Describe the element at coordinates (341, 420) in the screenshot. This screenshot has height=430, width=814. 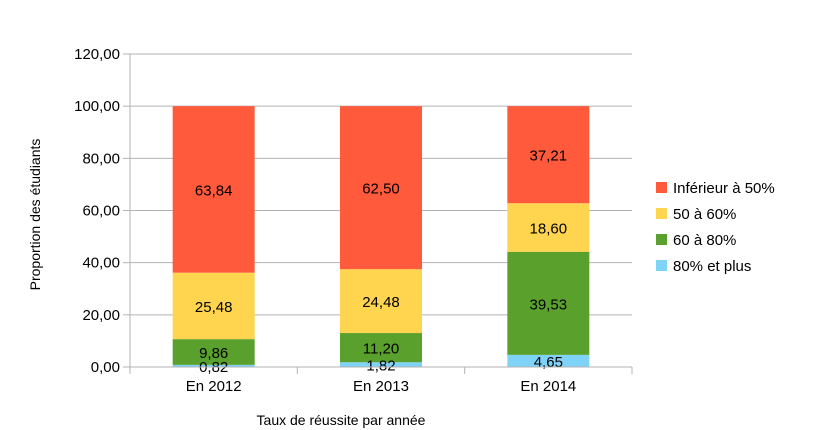
I see `x-axis-title: Taux de réussite par année` at that location.